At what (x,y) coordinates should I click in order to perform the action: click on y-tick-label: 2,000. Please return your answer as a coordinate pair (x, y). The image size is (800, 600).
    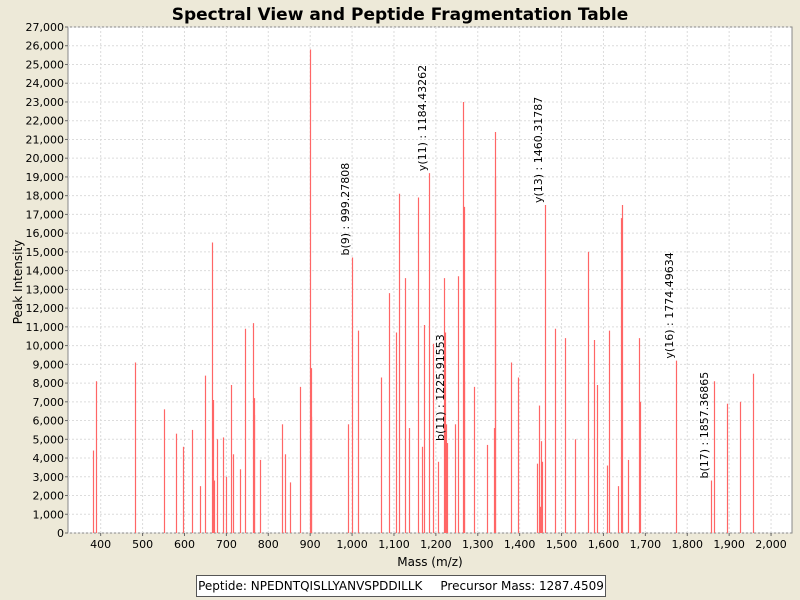
    Looking at the image, I should click on (49, 496).